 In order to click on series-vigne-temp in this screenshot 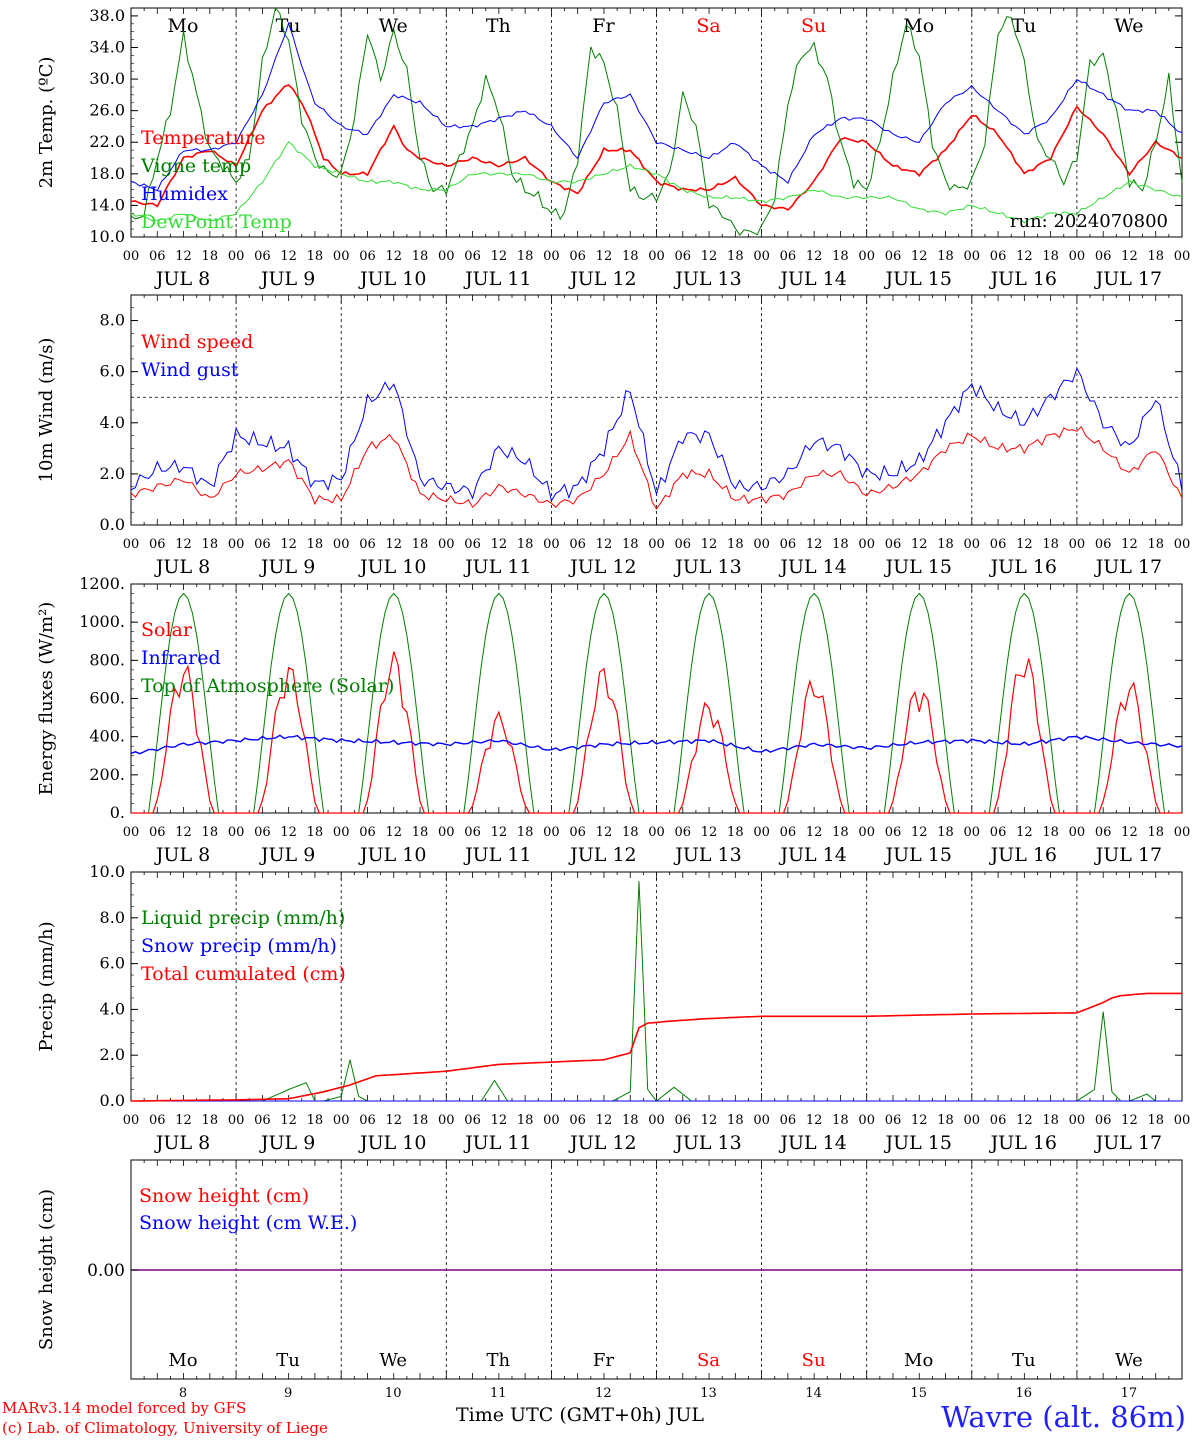, I will do `click(656, 121)`.